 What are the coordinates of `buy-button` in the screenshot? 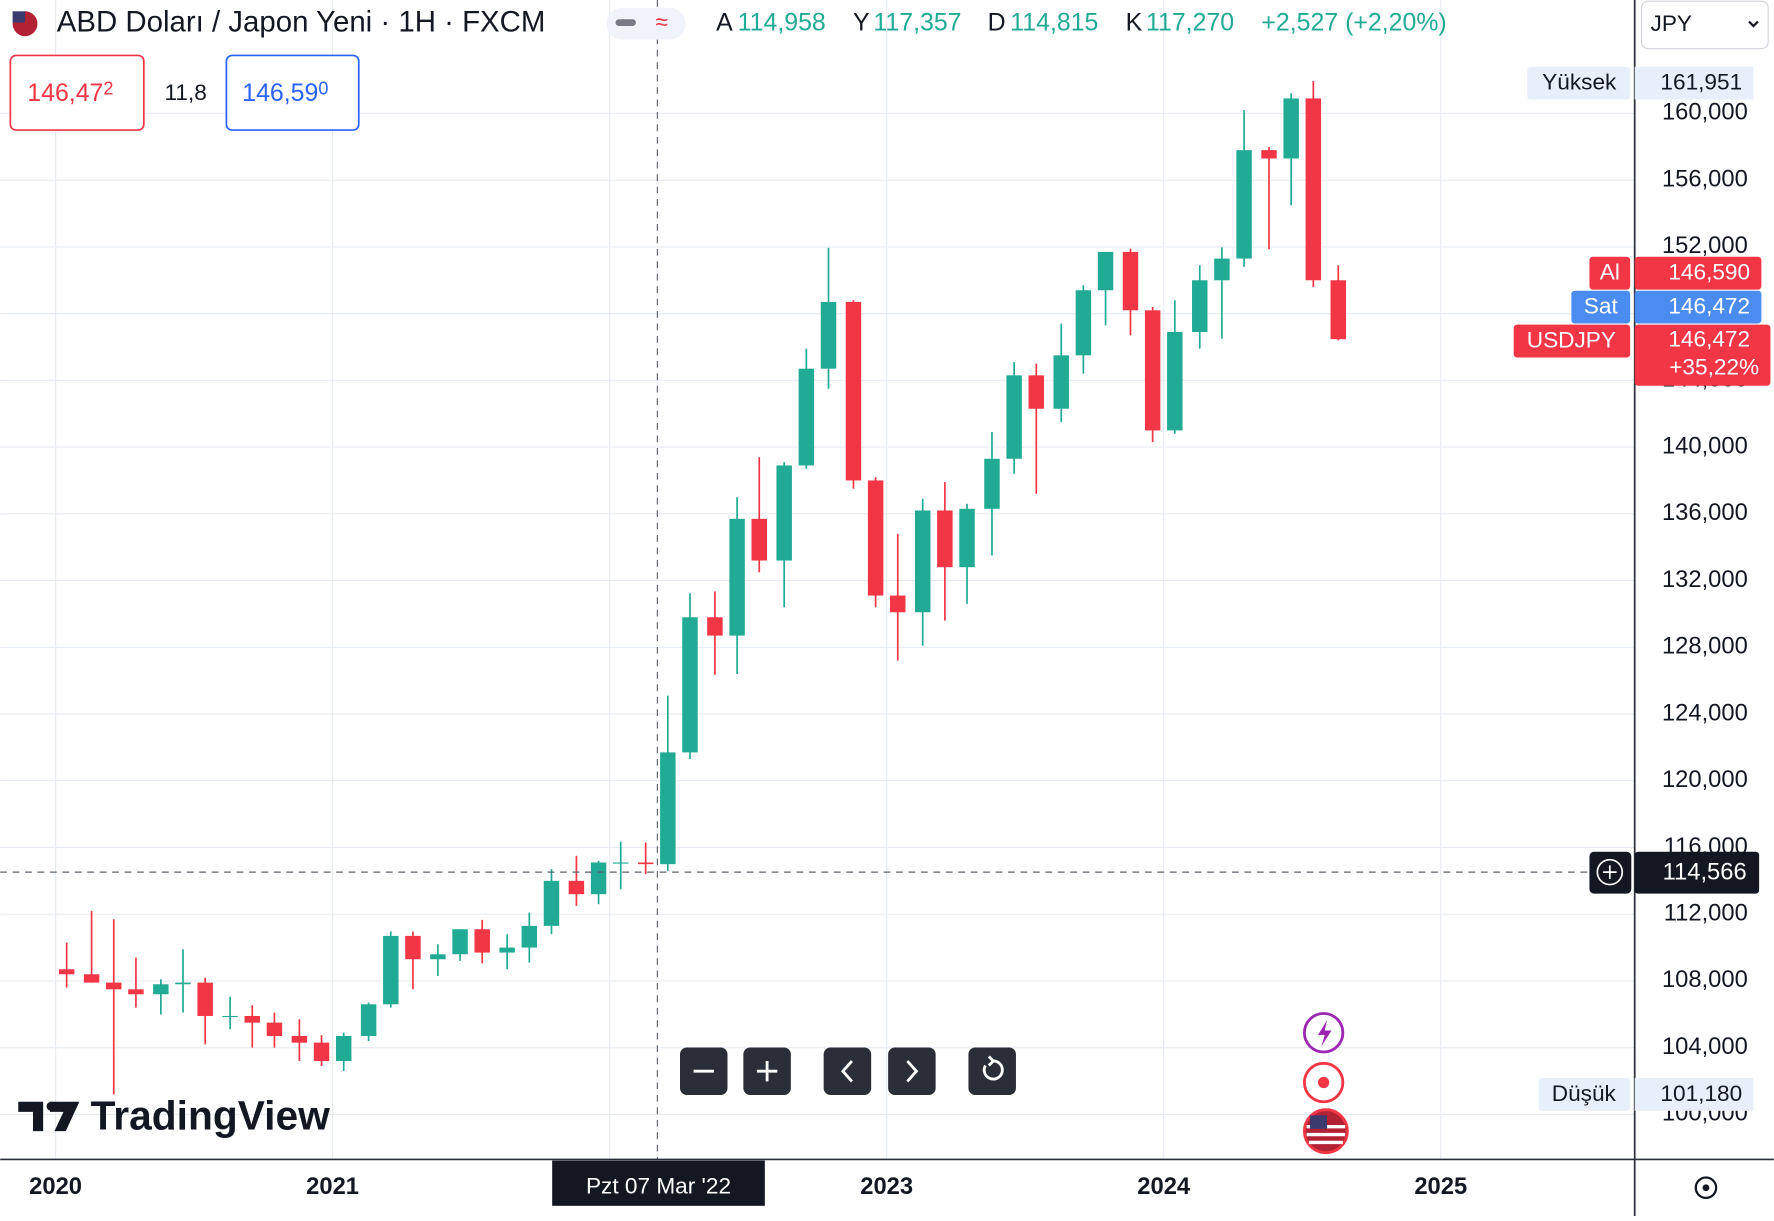 It's located at (292, 92).